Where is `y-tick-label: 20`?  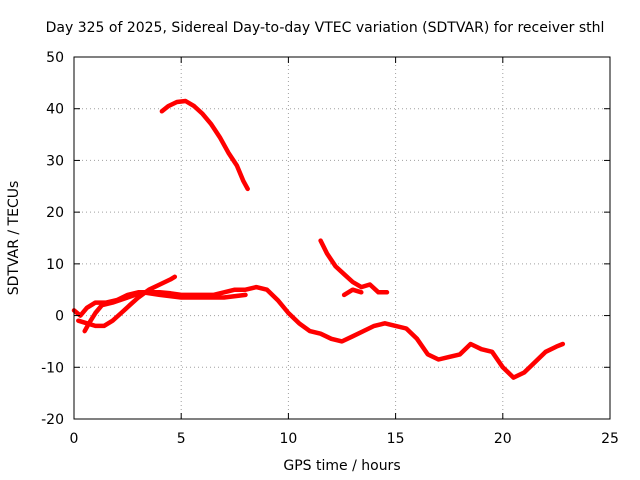
y-tick-label: 20 is located at coordinates (55, 213).